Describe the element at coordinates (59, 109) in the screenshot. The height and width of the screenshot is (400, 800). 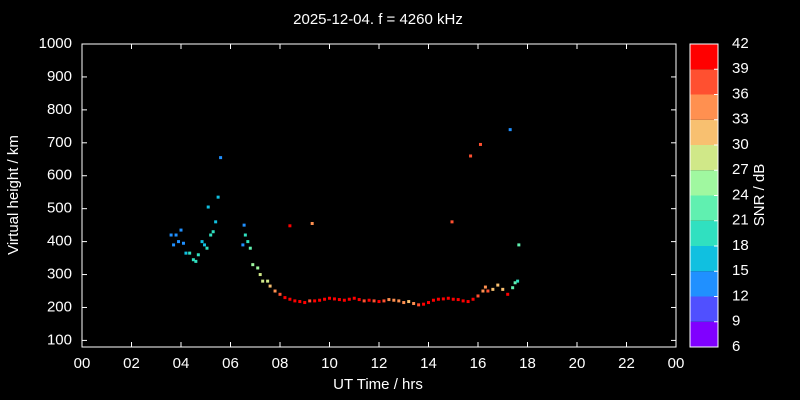
I see `y-tick-label: 800` at that location.